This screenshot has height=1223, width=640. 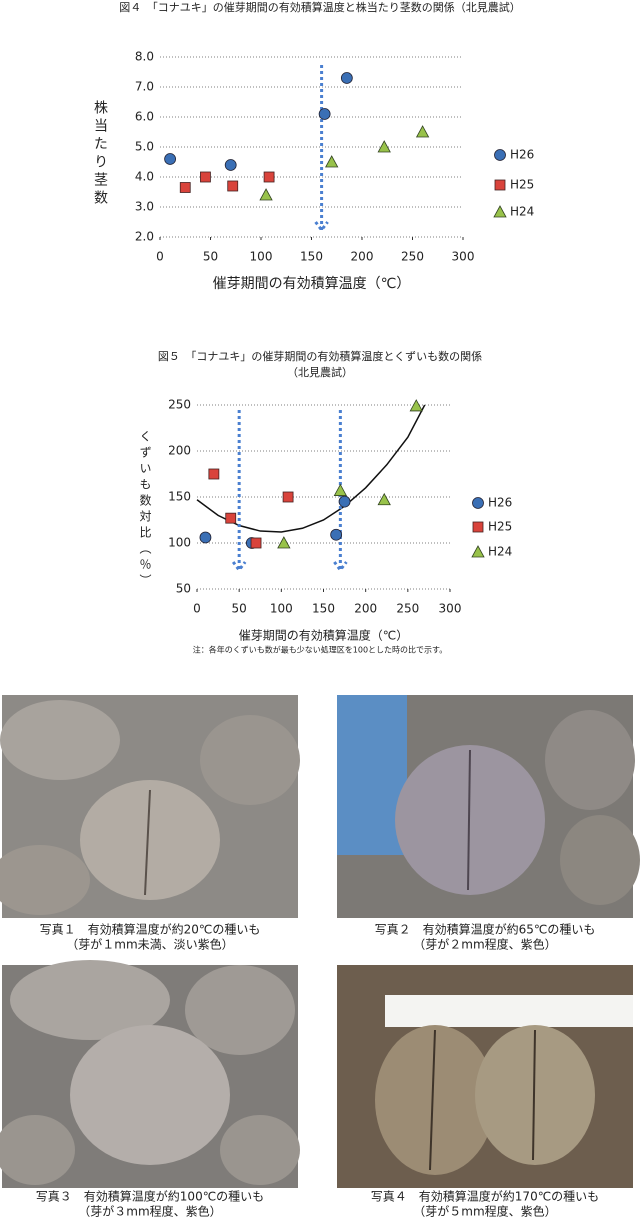 I want to click on photo-caption: （芽が１mm未満、淡い紫色）, so click(x=149, y=944).